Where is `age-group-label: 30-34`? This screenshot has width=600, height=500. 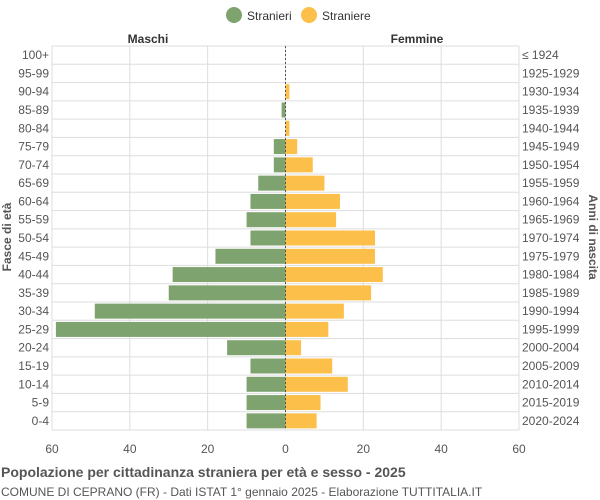
age-group-label: 30-34 is located at coordinates (33, 311).